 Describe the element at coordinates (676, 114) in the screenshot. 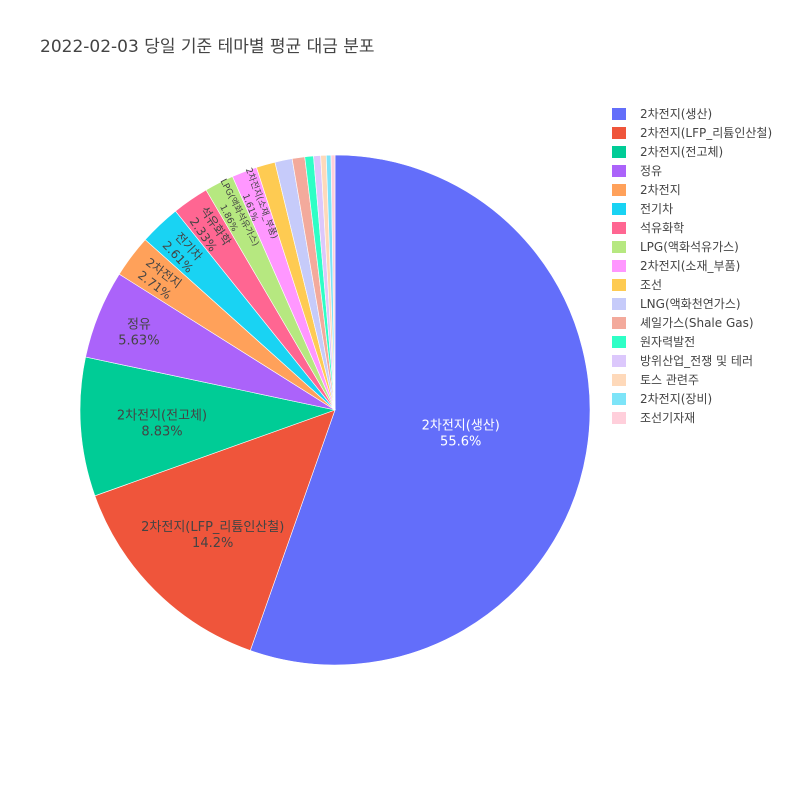

I see `legend-label: 2차전지(생산)` at that location.